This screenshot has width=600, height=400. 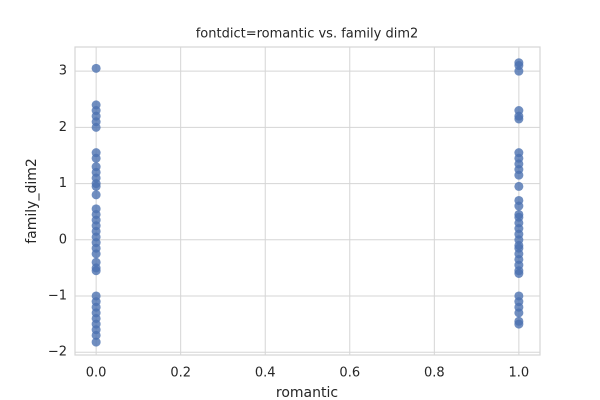 What do you see at coordinates (63, 127) in the screenshot?
I see `y-tick-label: 2` at bounding box center [63, 127].